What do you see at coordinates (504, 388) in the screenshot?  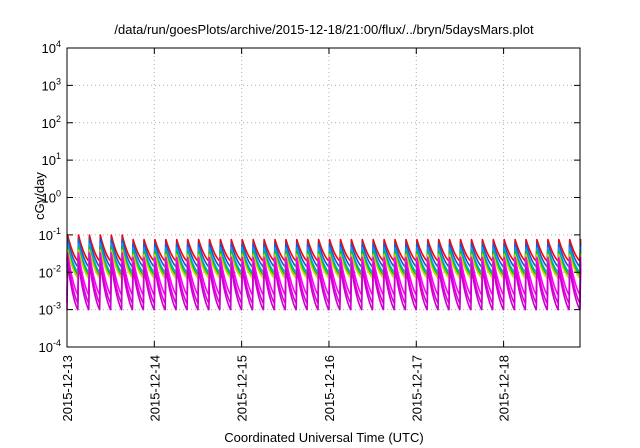 I see `x-tick-label: 2015-12-18` at bounding box center [504, 388].